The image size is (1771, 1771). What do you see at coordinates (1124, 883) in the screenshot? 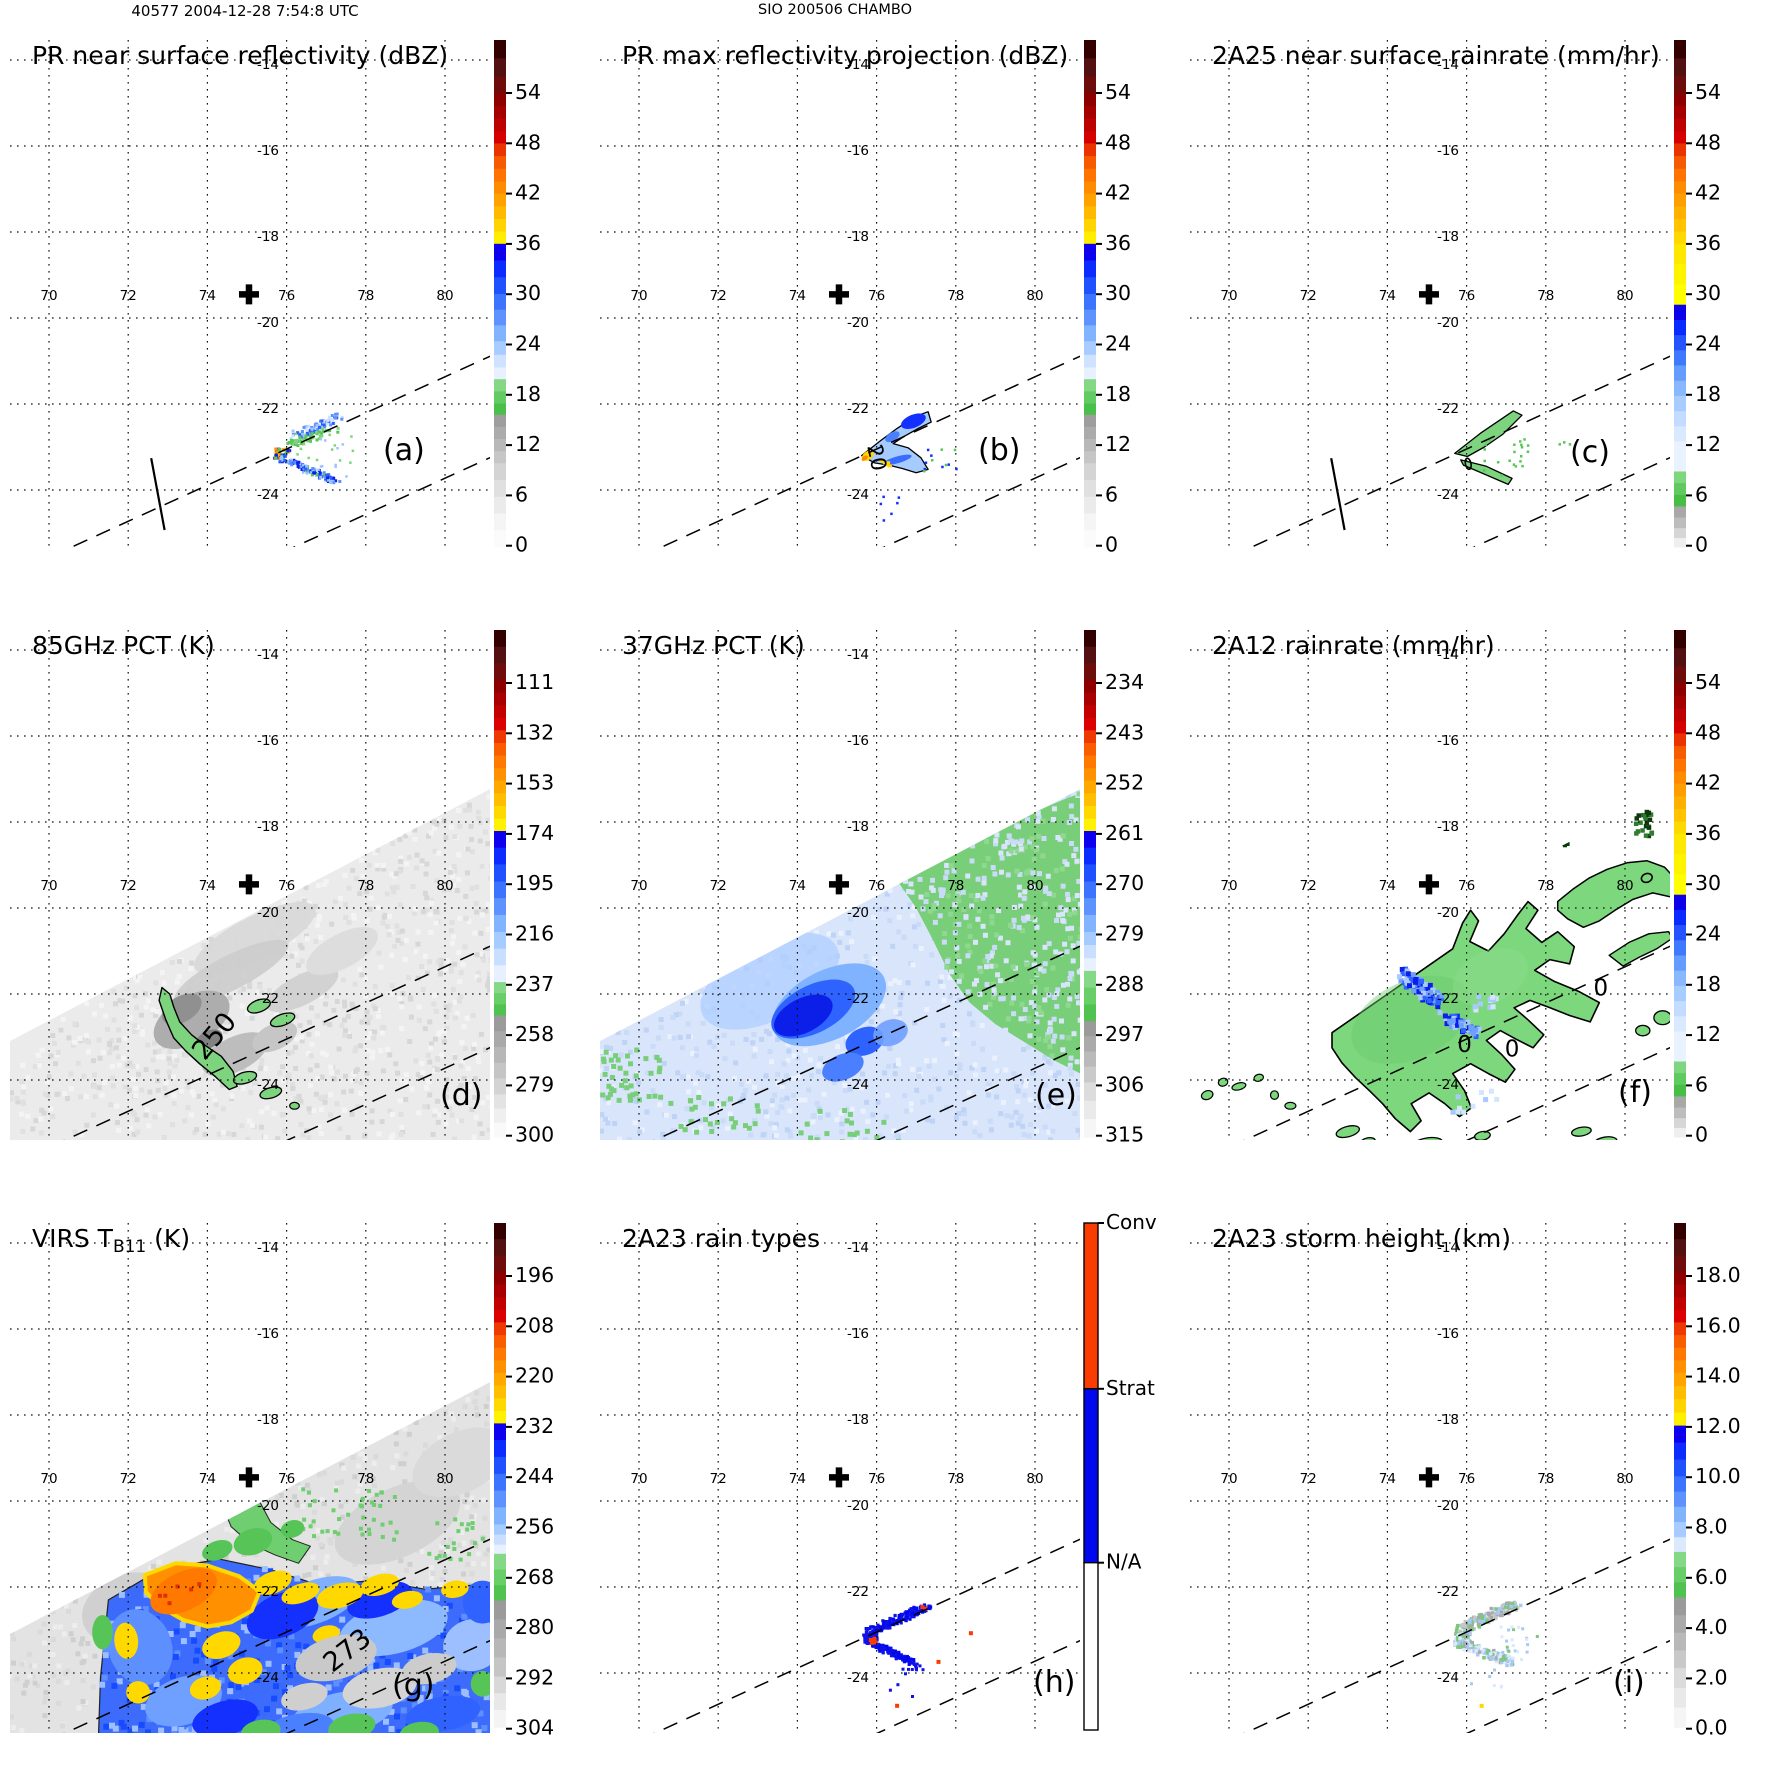
I see `colorbar-label: 270` at bounding box center [1124, 883].